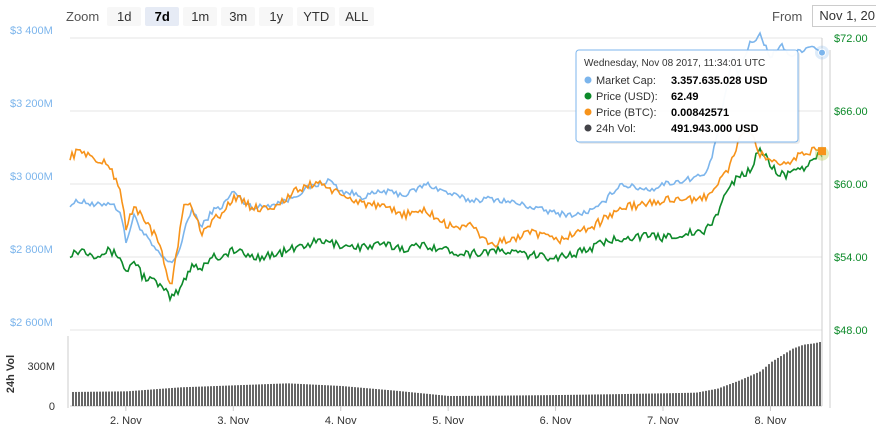  I want to click on from-date-input: Nov 1, 20, so click(844, 16).